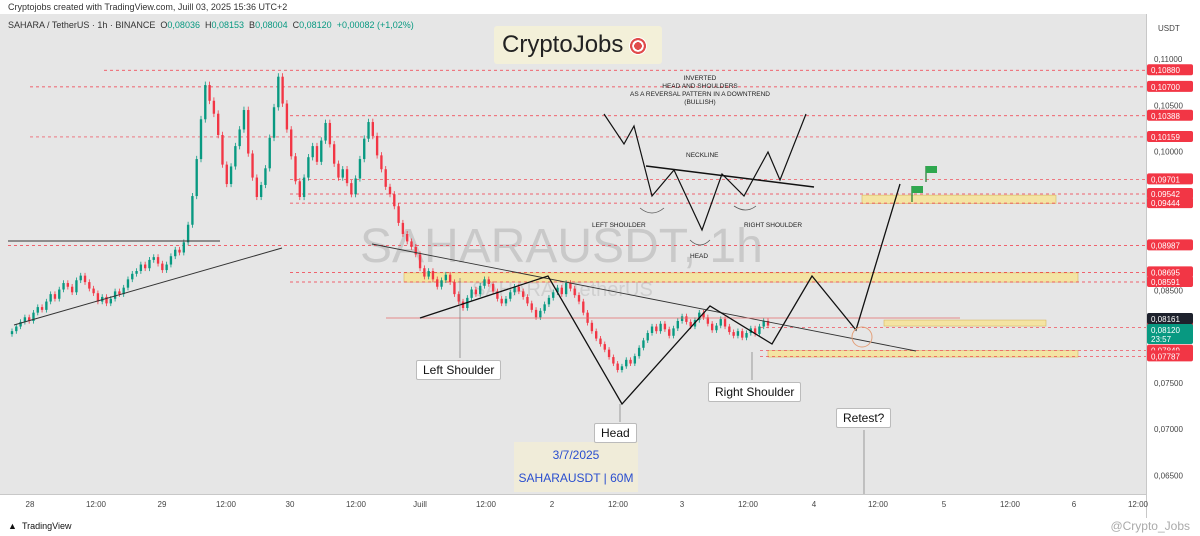 Image resolution: width=1200 pixels, height=536 pixels. I want to click on schematic-head-label: HEAD, so click(699, 256).